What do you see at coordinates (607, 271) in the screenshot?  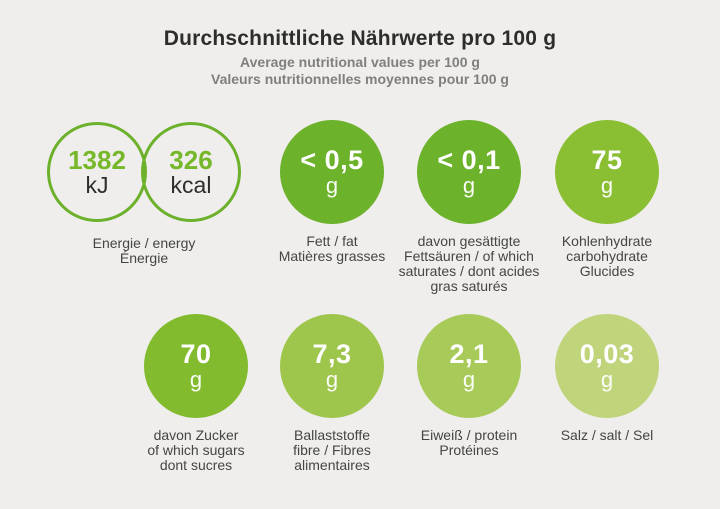 I see `nutrient-label-line: Glucides` at bounding box center [607, 271].